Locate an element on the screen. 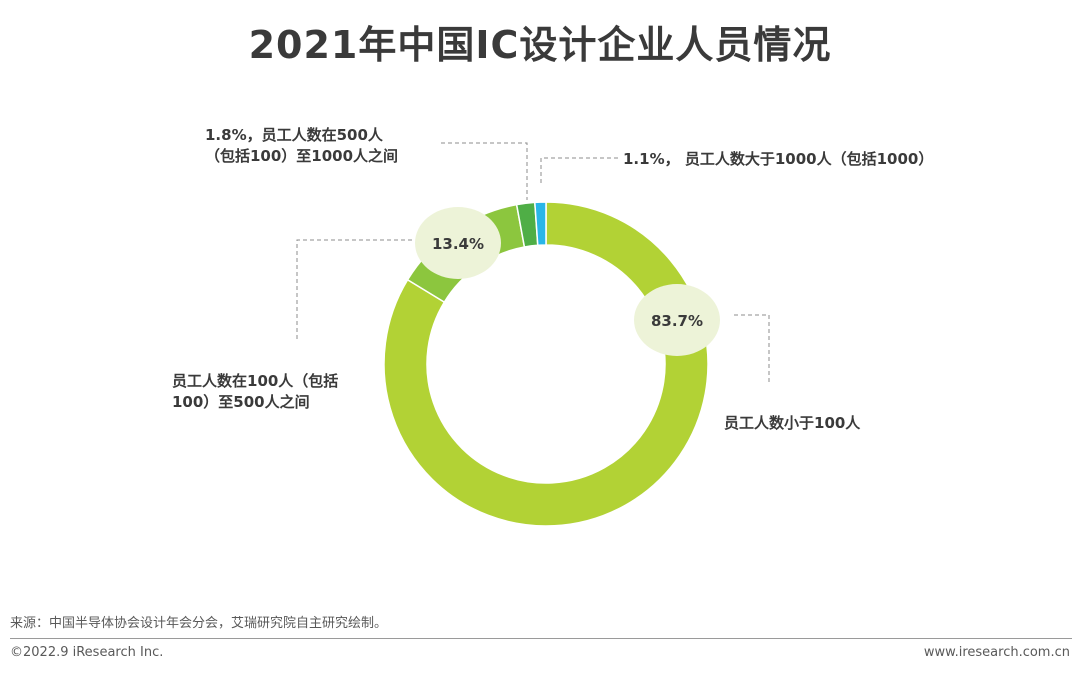 The width and height of the screenshot is (1080, 675). footer-divider is located at coordinates (541, 638).